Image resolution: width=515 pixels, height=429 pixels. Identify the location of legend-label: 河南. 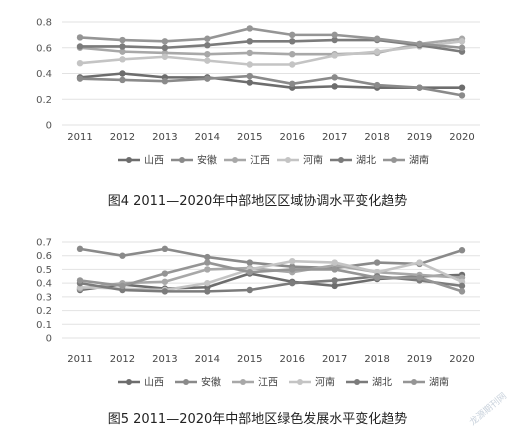
(313, 160).